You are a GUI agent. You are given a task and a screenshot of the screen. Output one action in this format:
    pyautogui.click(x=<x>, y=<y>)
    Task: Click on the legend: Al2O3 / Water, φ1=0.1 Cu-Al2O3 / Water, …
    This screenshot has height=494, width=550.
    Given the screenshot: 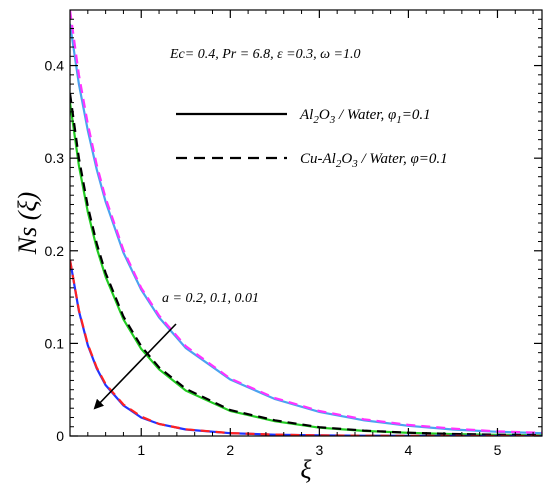 What is the action you would take?
    pyautogui.click(x=312, y=138)
    